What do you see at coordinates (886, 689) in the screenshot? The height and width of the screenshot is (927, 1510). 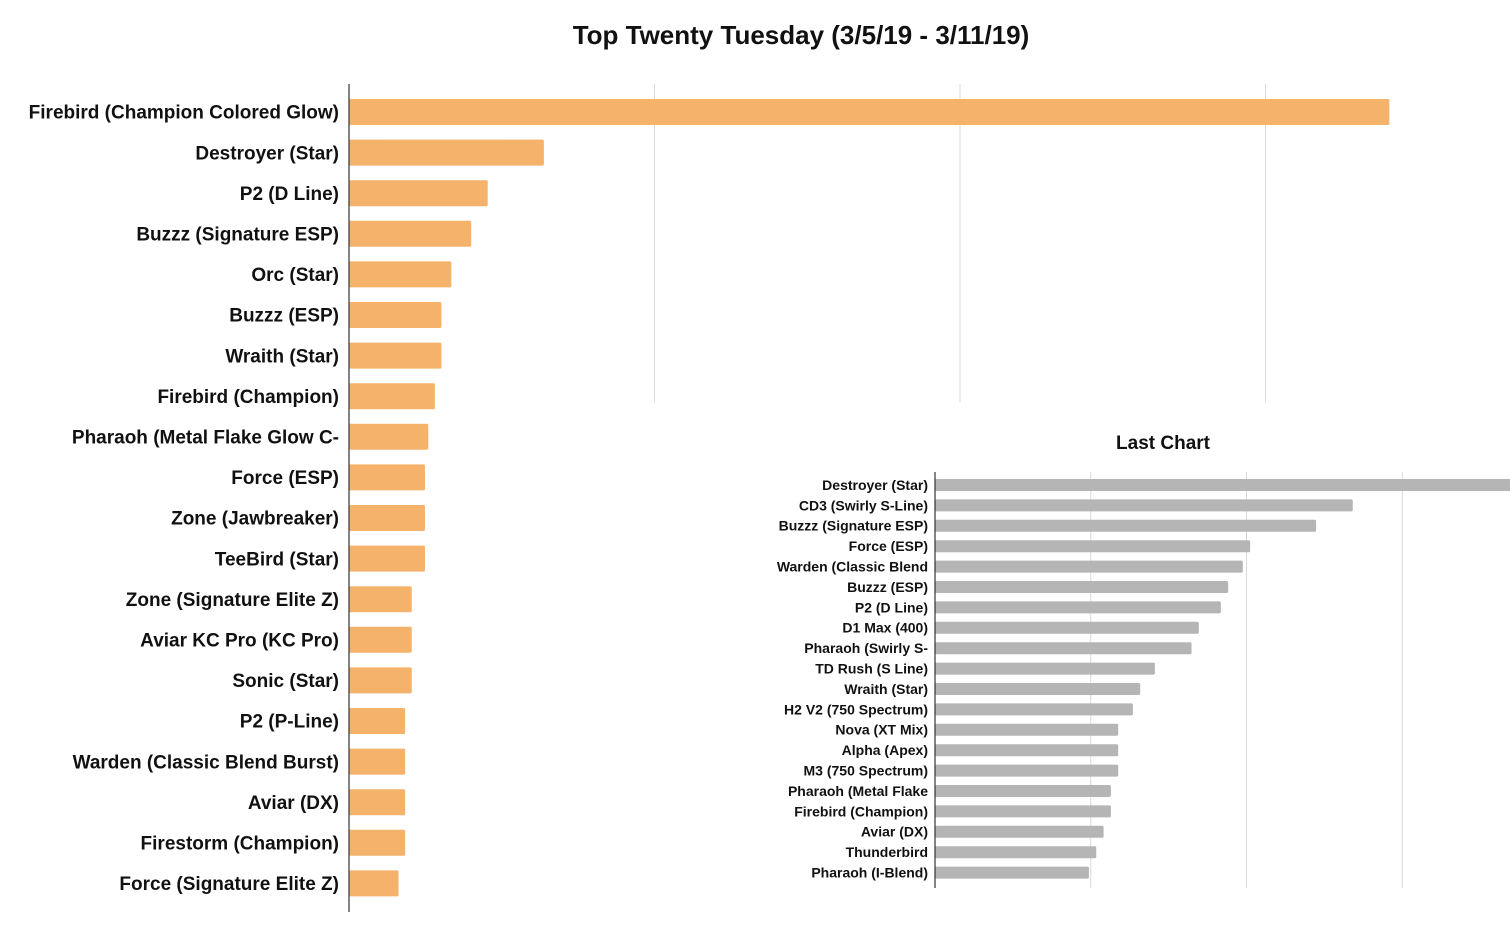 I see `inset-category-label: Wraith (Star)` at bounding box center [886, 689].